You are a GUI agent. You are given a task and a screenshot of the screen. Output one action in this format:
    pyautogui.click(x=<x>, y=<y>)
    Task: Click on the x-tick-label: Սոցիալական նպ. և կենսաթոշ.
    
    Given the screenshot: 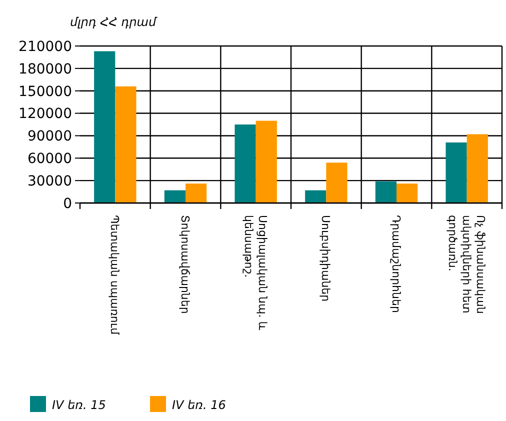 What is the action you would take?
    pyautogui.click(x=255, y=272)
    